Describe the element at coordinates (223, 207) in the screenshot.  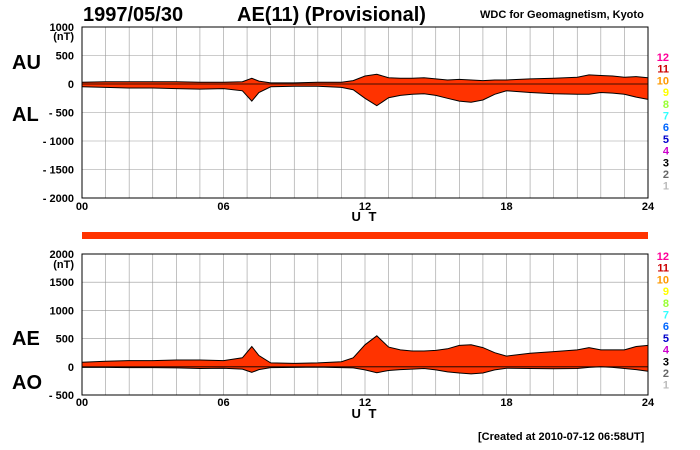
I see `panel1-xtick-label: 06` at that location.